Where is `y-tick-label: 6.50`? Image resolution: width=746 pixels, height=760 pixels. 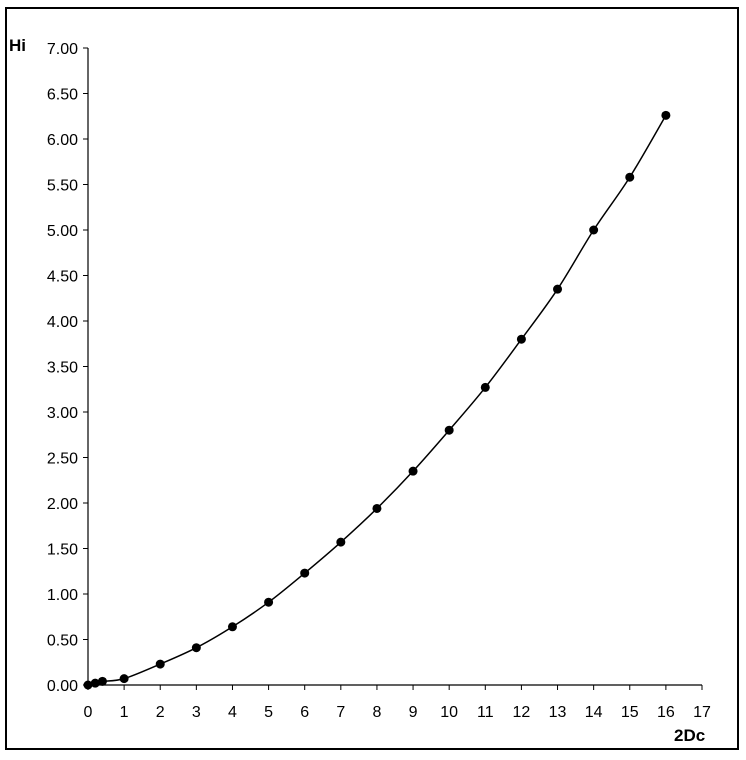 y-tick-label: 6.50 is located at coordinates (62, 95).